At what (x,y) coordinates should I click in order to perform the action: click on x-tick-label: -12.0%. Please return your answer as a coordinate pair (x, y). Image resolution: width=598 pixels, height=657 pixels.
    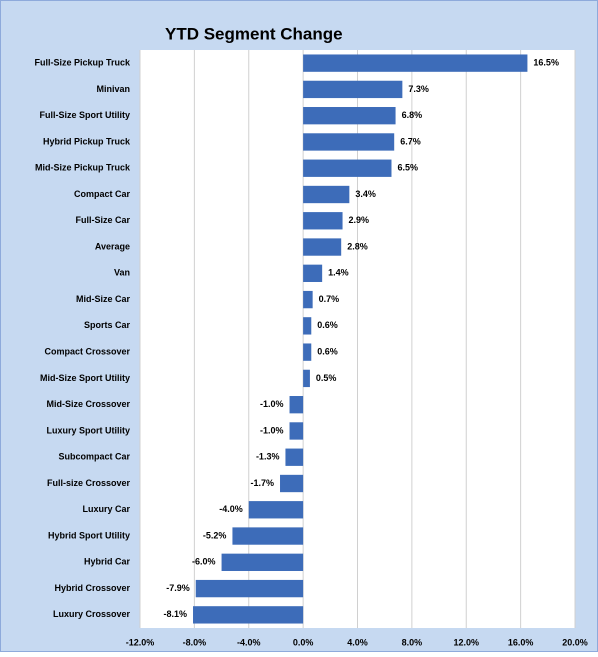
    Looking at the image, I should click on (140, 642).